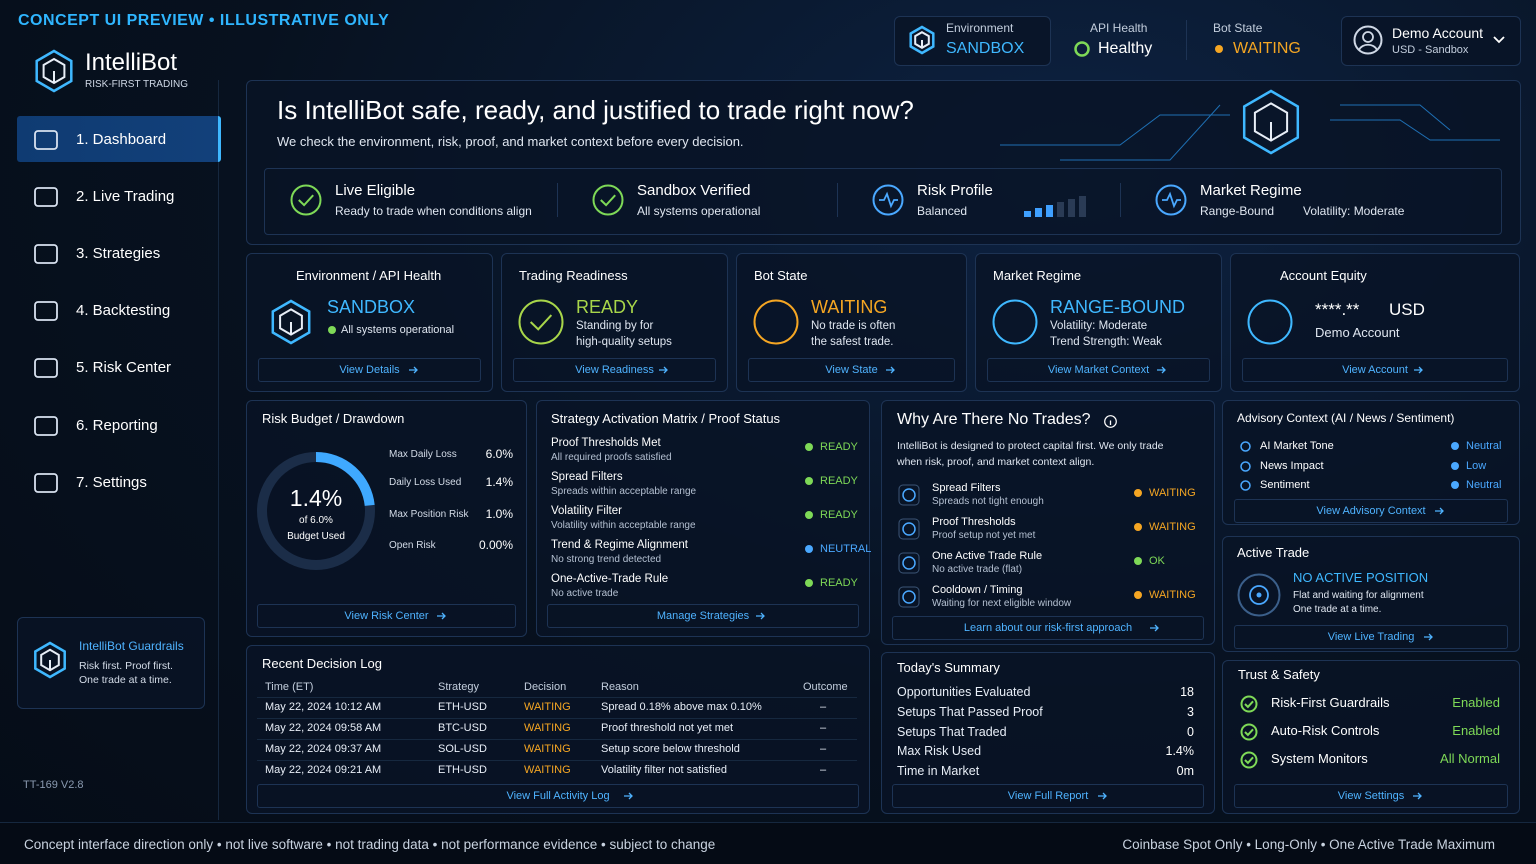 This screenshot has width=1536, height=864. What do you see at coordinates (125, 197) in the screenshot?
I see `nav-item: 2. Live Trading` at bounding box center [125, 197].